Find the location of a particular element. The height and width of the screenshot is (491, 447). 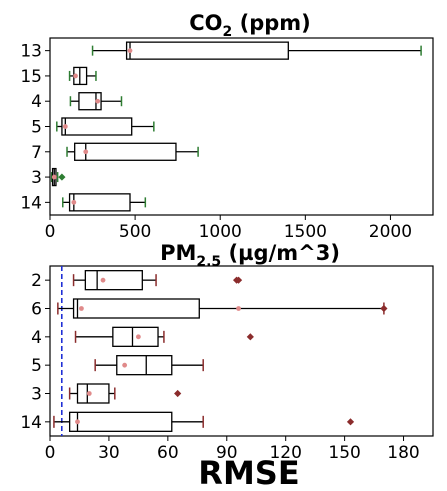

co2-y-tick-label: 14 is located at coordinates (31, 203).